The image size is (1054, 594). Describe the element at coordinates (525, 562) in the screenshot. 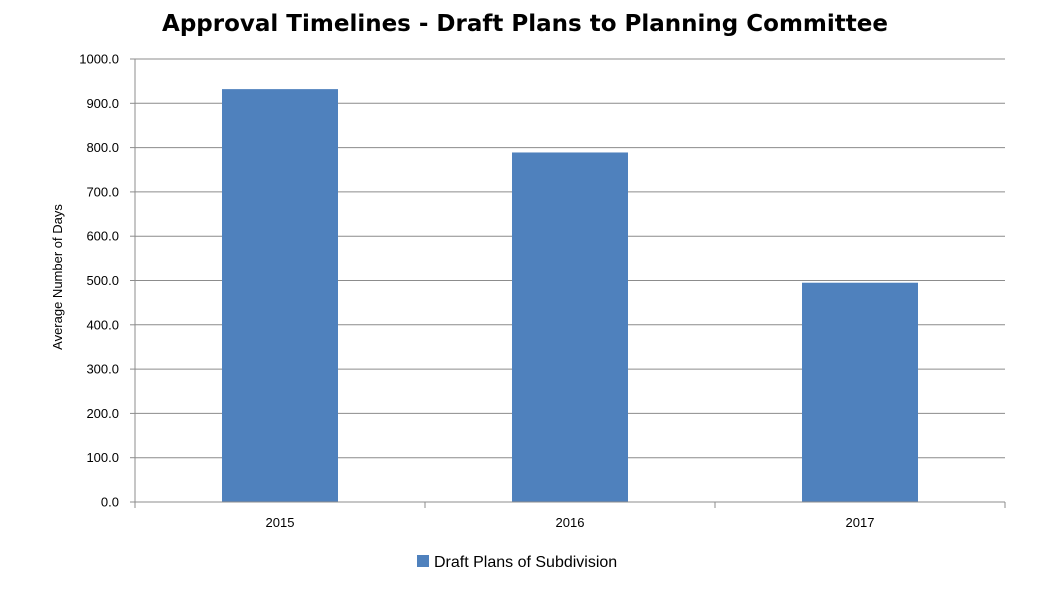

I see `legend-label: Draft Plans of Subdivision` at that location.